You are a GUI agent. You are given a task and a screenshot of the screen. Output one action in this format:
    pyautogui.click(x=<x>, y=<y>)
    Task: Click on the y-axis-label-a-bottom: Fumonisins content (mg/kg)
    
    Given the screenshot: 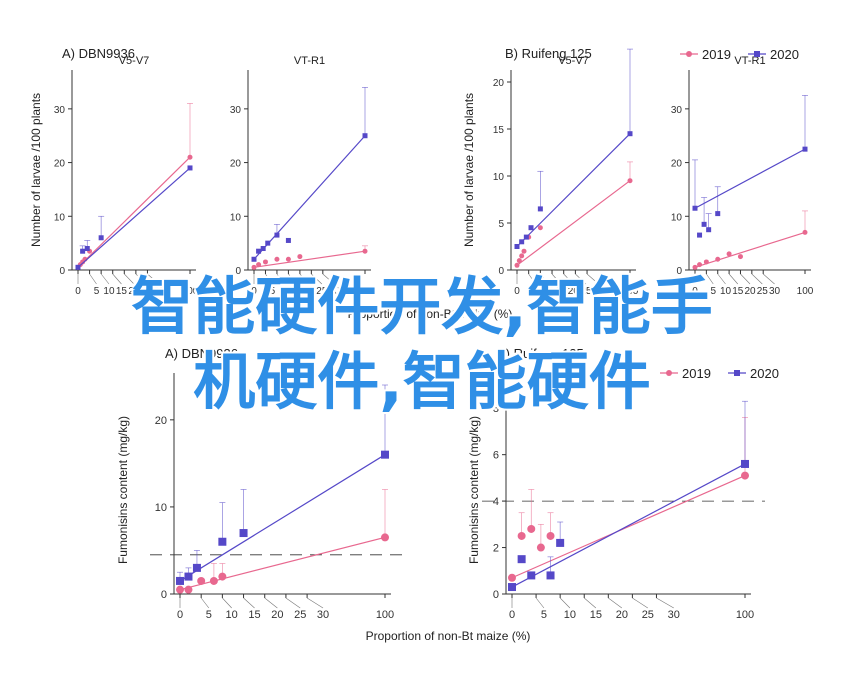 What is the action you would take?
    pyautogui.click(x=123, y=490)
    